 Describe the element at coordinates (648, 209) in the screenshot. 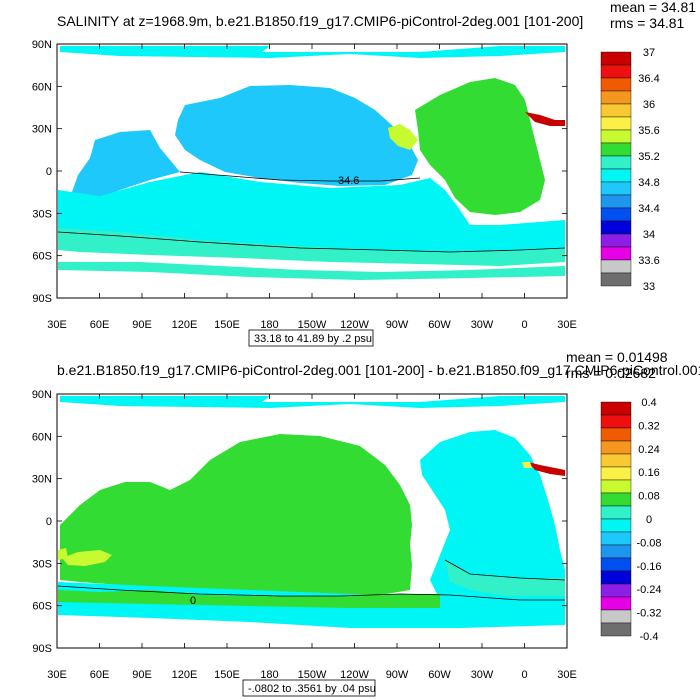

I see `colorbar-label: 34.4` at that location.